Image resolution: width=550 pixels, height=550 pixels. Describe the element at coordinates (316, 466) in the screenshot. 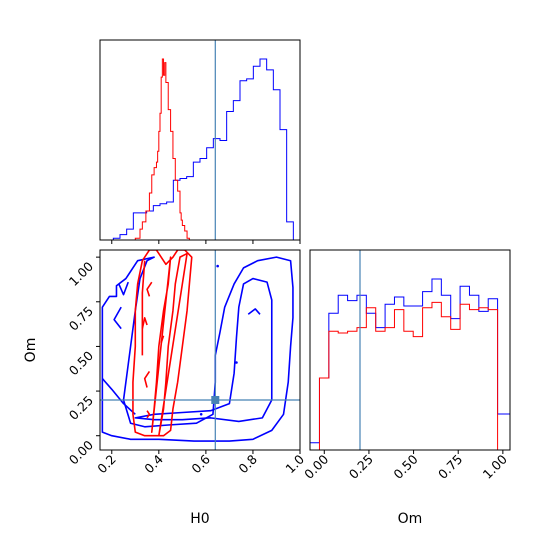

I see `om-histogram-x-tick-label: 0.00` at that location.